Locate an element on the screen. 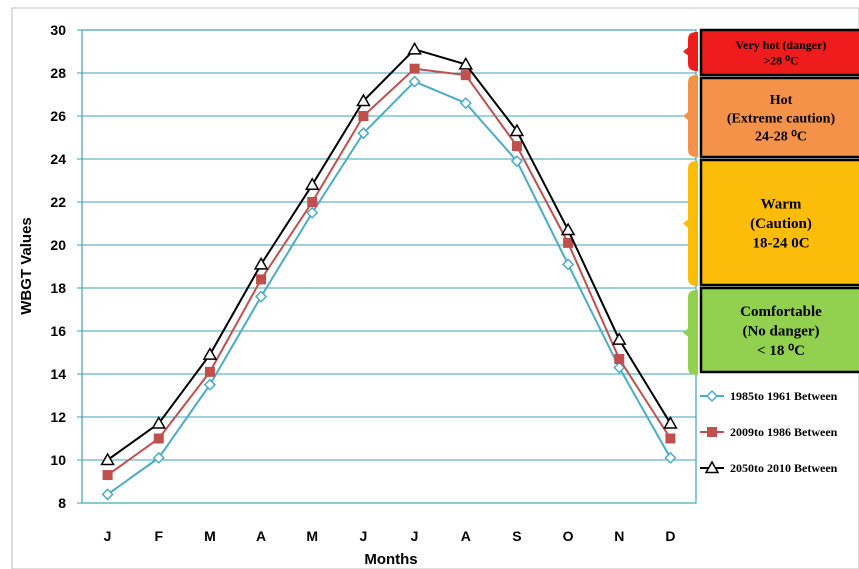 The height and width of the screenshot is (569, 859). category-label: 24-28 ⁰C is located at coordinates (781, 137).